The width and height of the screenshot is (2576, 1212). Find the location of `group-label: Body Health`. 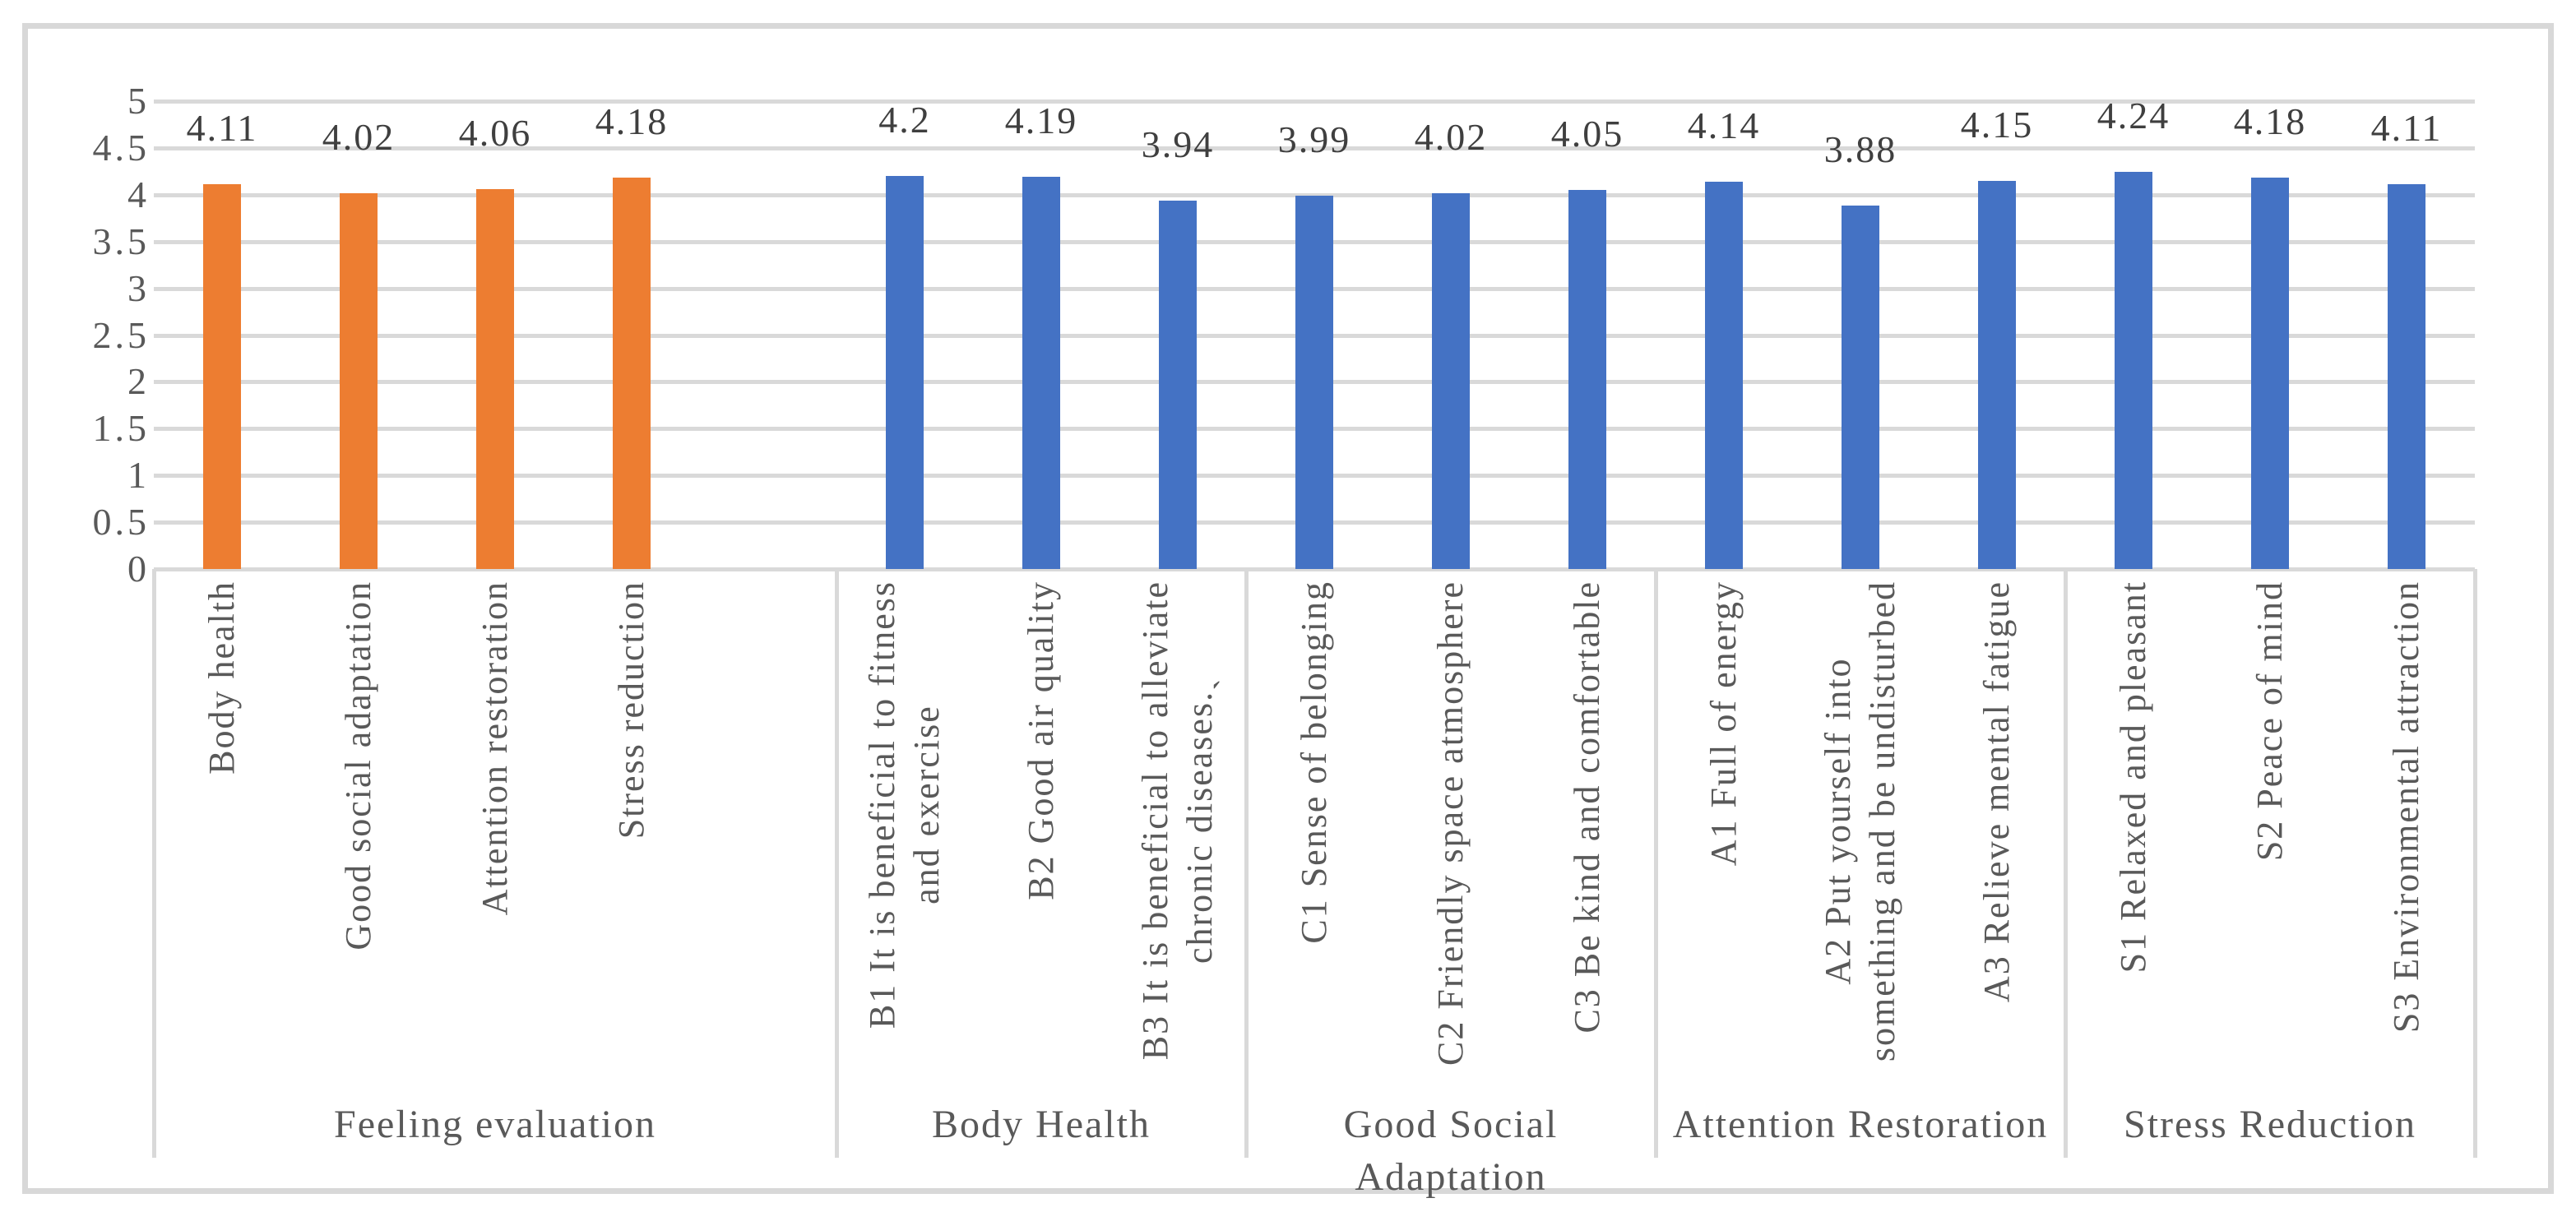

group-label: Body Health is located at coordinates (1042, 1124).